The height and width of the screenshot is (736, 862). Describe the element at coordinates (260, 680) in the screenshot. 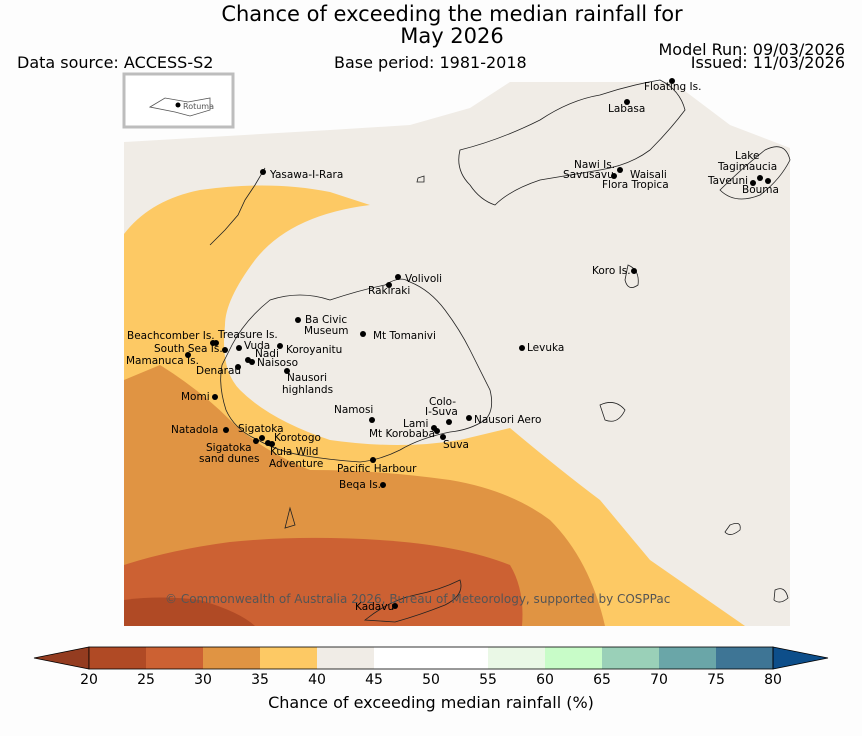

I see `colorbar-tick-label: 35` at that location.